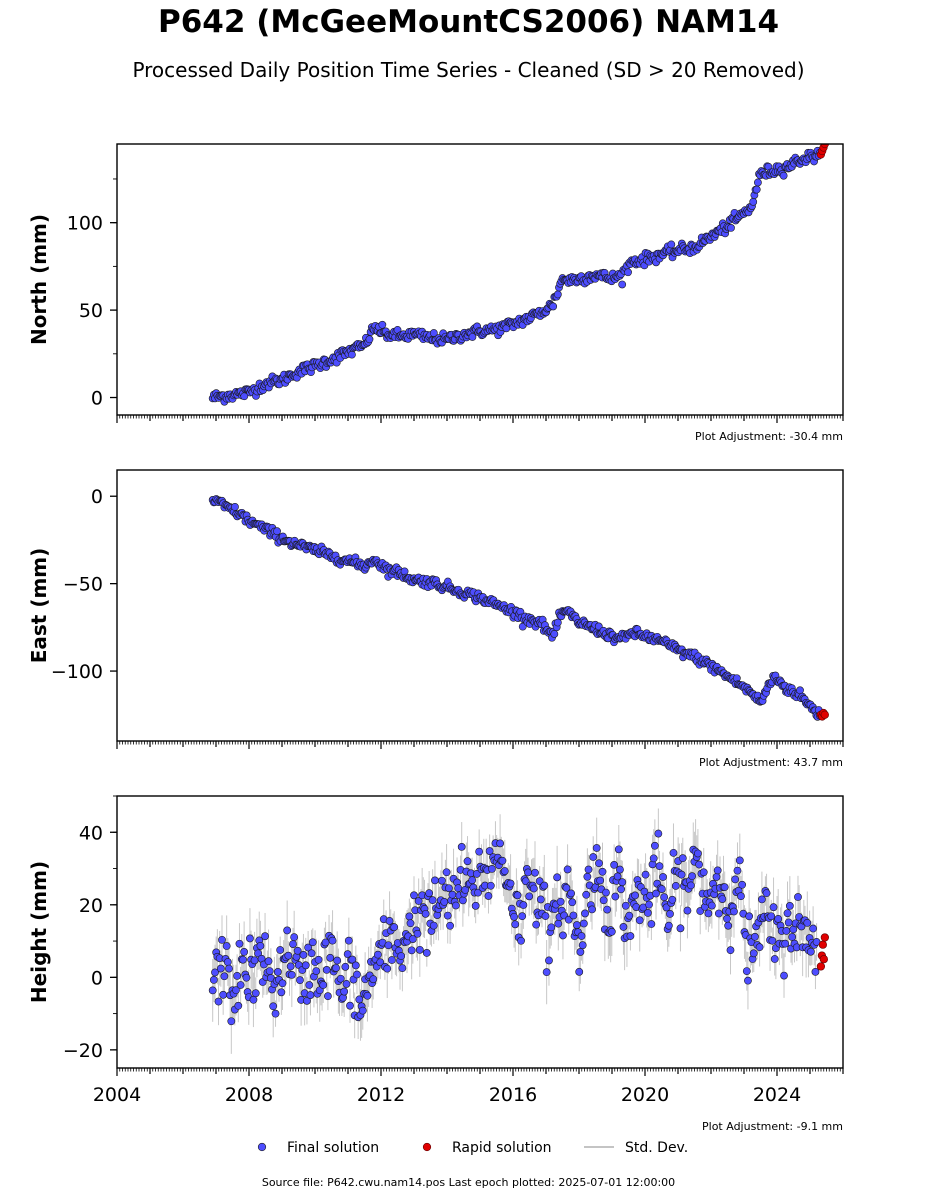 This screenshot has width=937, height=1200. Describe the element at coordinates (91, 311) in the screenshot. I see `y-tick-label: 50` at that location.